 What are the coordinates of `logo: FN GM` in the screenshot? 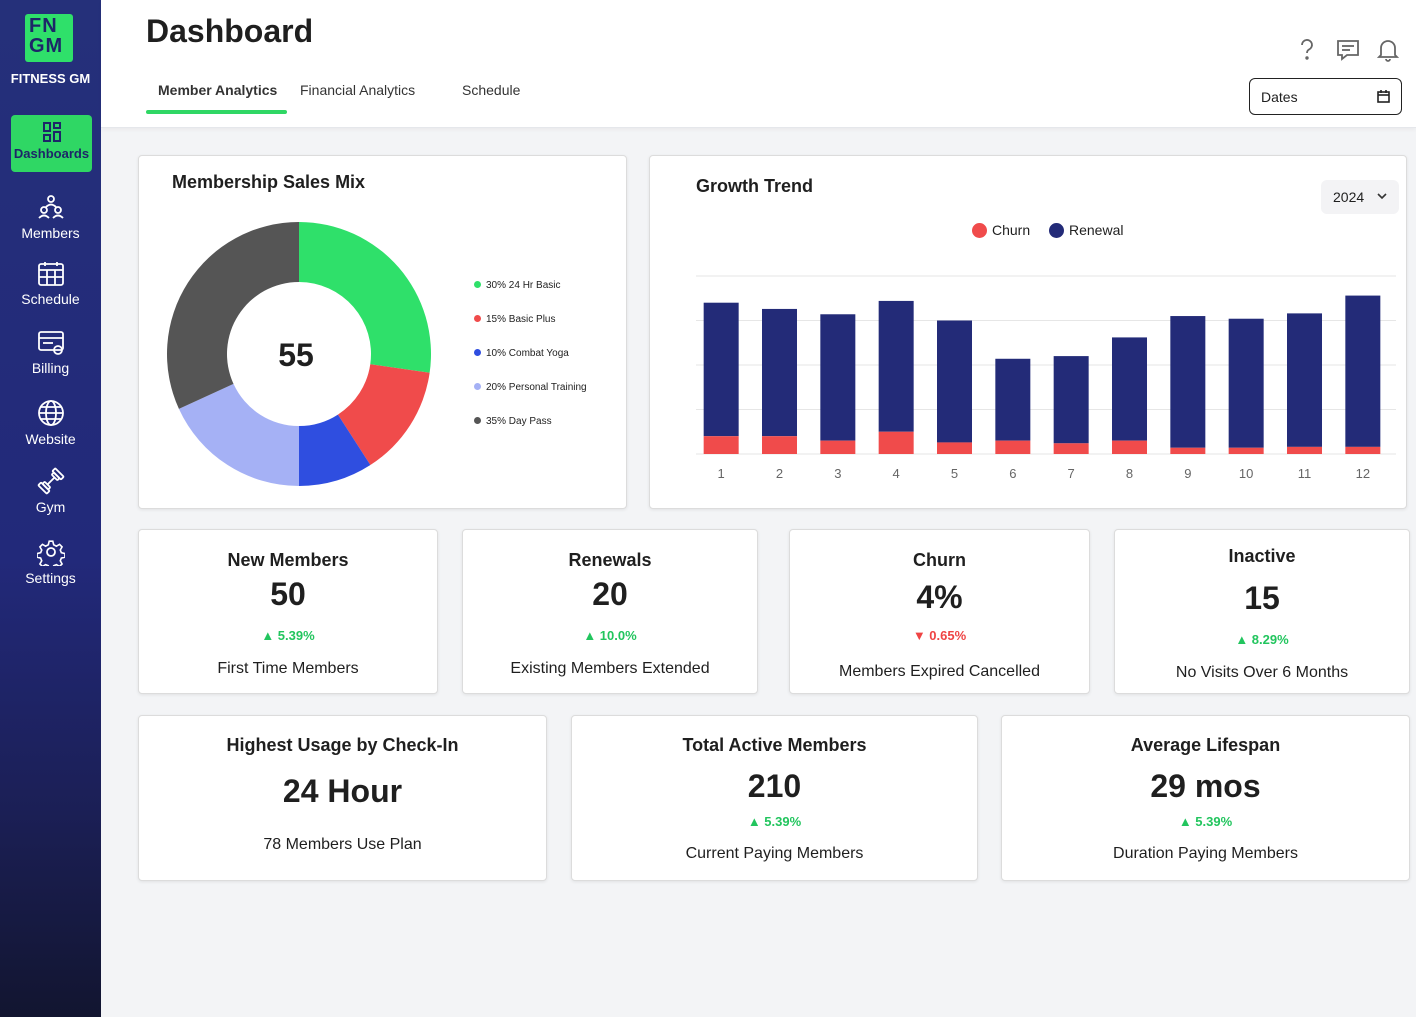 It's located at (49, 38).